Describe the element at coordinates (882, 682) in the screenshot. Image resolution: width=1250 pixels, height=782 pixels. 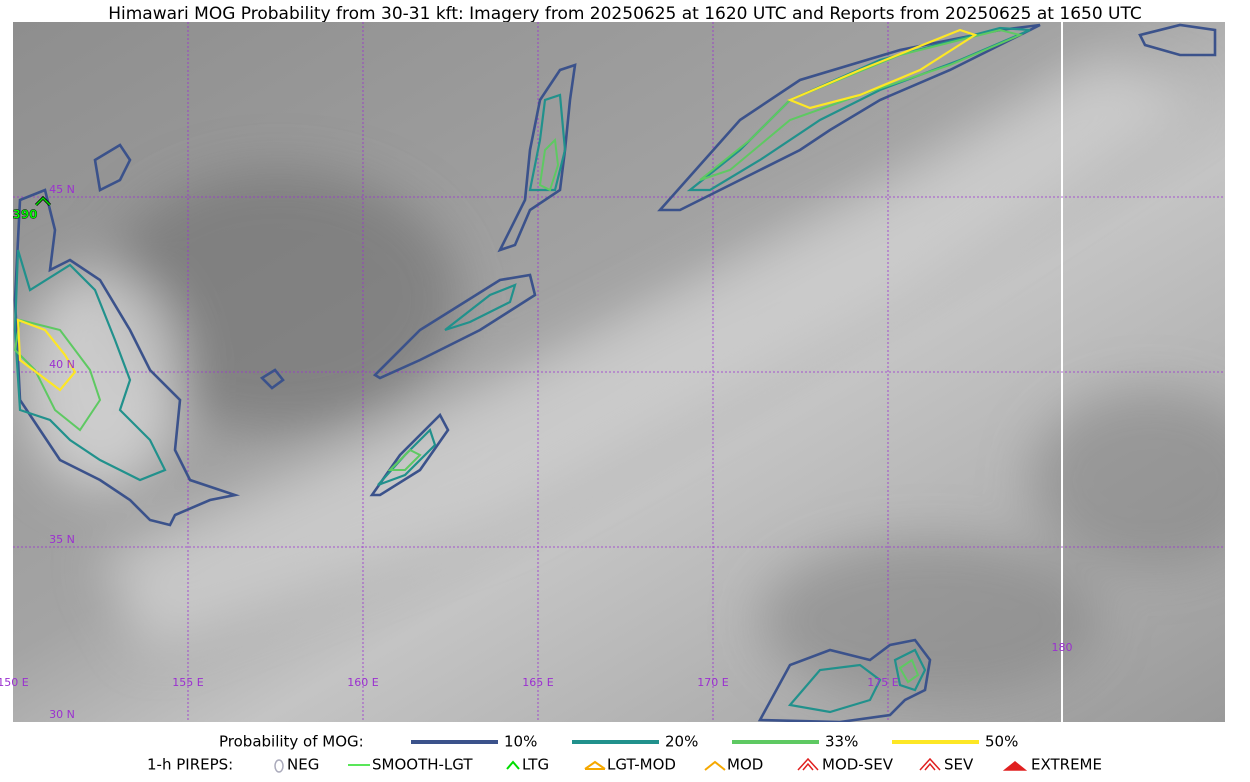
I see `lon-label: 175 E` at that location.